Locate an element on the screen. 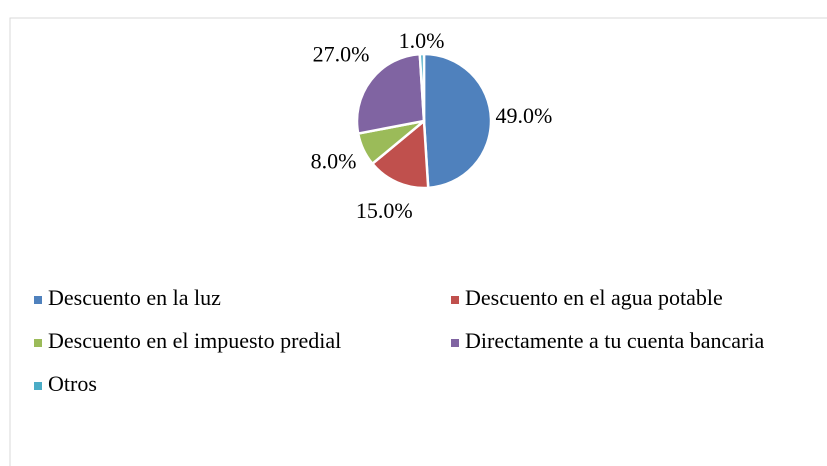  data-label: 15.0% is located at coordinates (384, 210).